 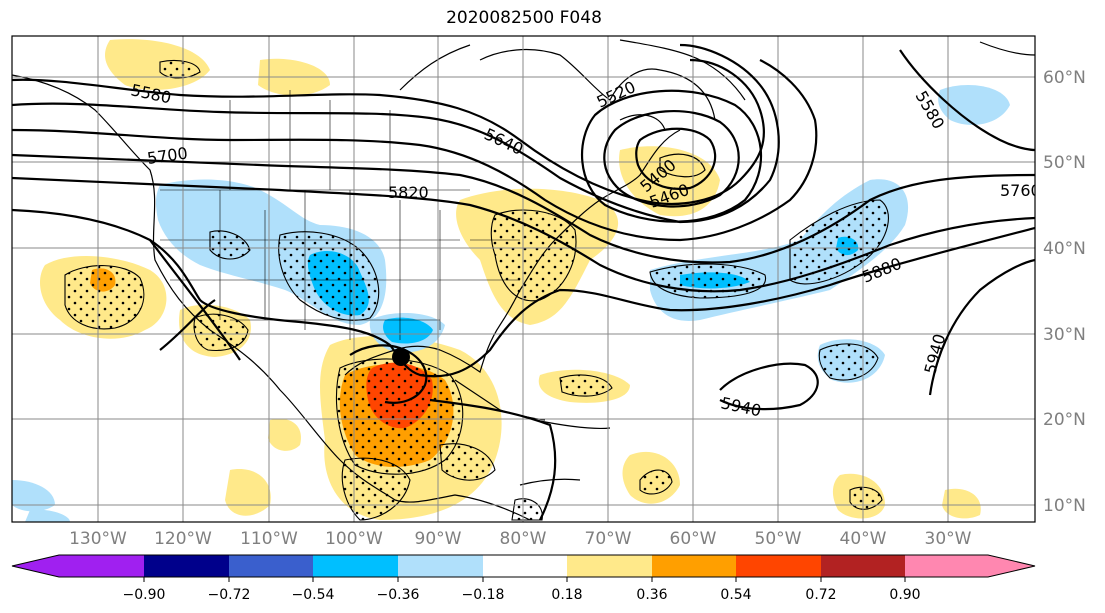 I want to click on lon-label: 90°W, so click(x=438, y=539).